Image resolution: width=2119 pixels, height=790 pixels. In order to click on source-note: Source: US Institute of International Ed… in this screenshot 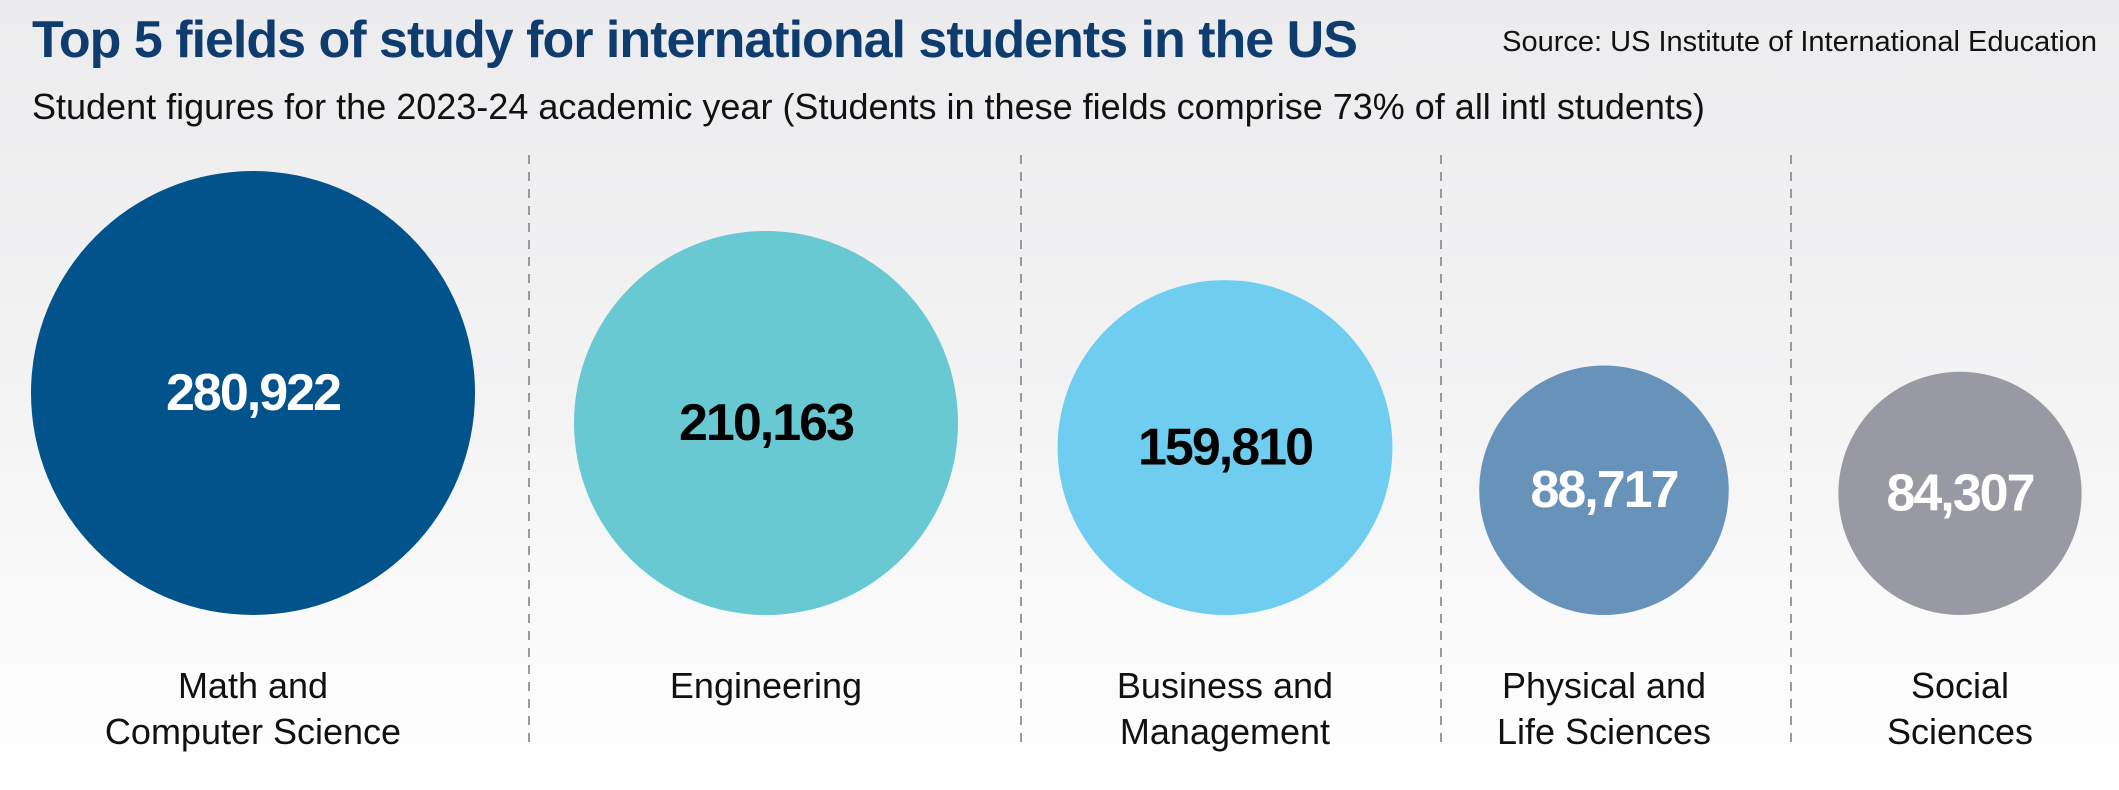, I will do `click(1799, 42)`.